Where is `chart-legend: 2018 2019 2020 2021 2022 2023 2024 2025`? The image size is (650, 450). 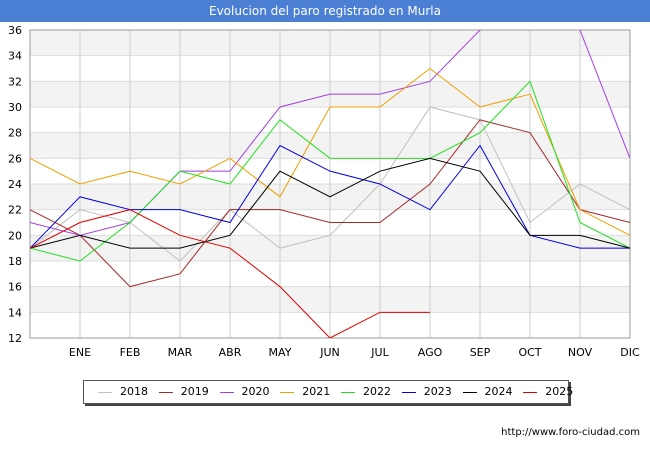
chart-legend: 2018 2019 2020 2021 2022 2023 2024 2025 is located at coordinates (328, 392).